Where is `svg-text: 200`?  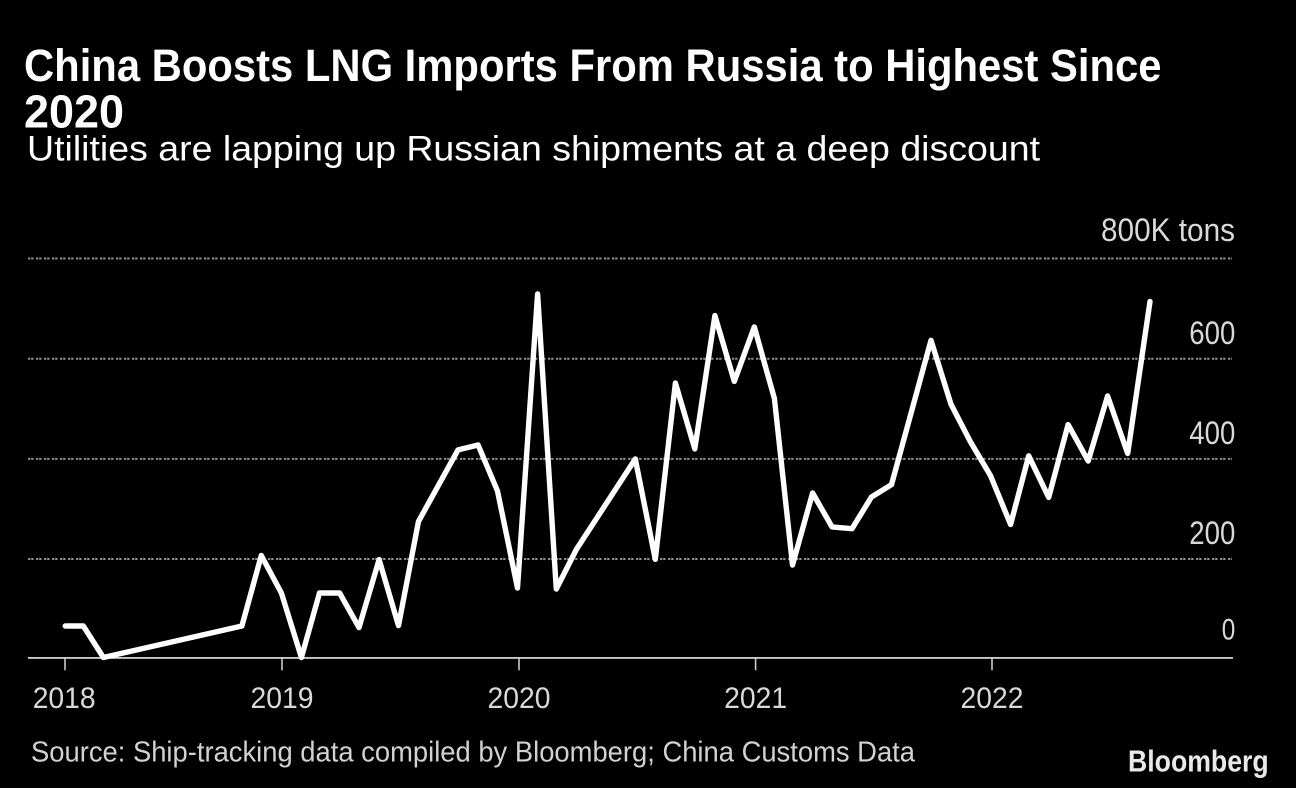 svg-text: 200 is located at coordinates (1212, 533).